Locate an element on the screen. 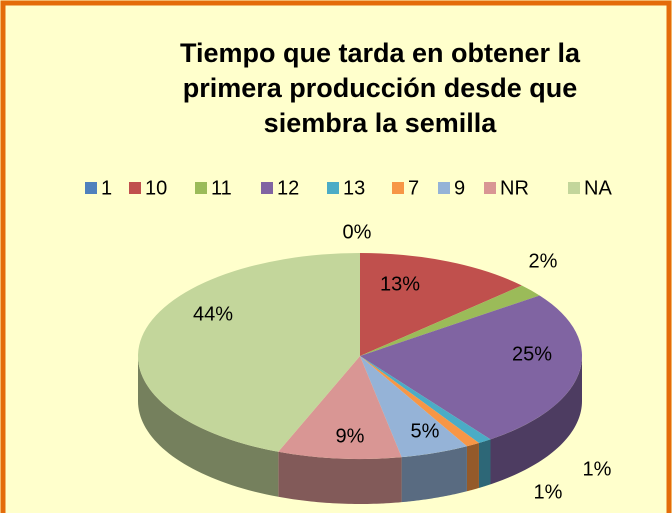  data-label: 2% is located at coordinates (543, 261).